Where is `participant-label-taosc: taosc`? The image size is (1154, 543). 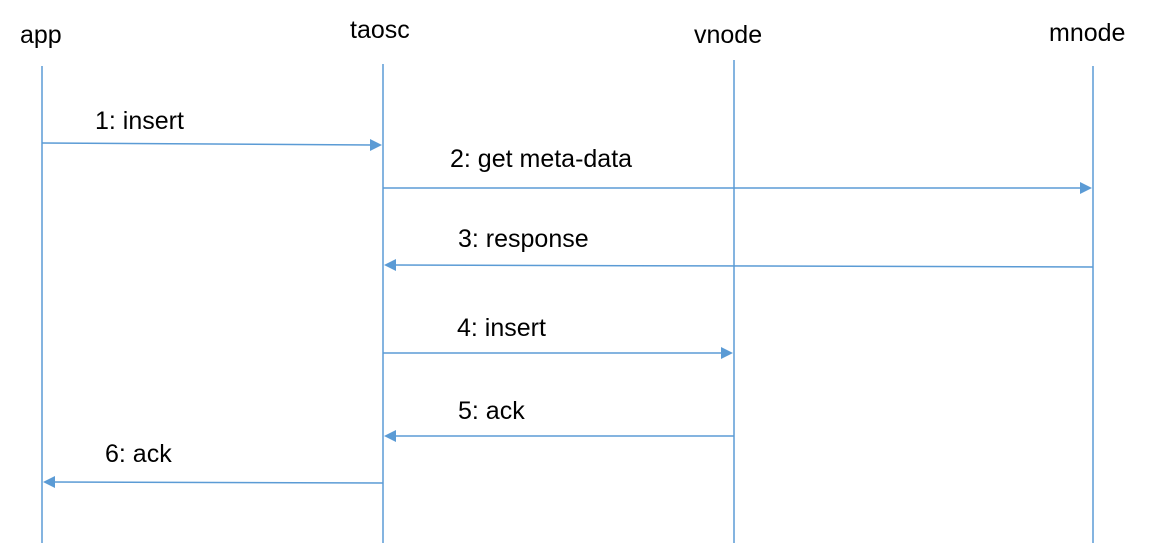
participant-label-taosc: taosc is located at coordinates (380, 30).